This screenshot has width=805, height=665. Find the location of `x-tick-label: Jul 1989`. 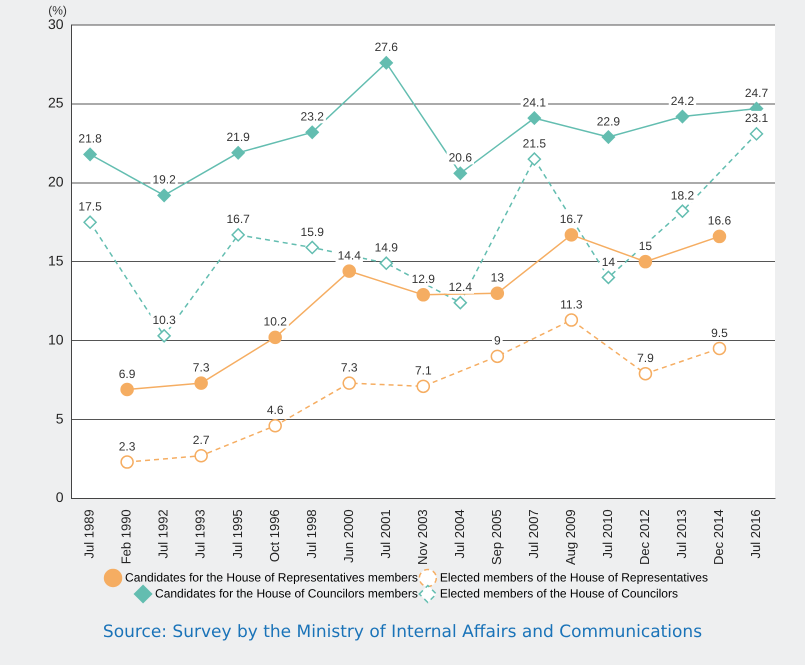

x-tick-label: Jul 1989 is located at coordinates (89, 533).